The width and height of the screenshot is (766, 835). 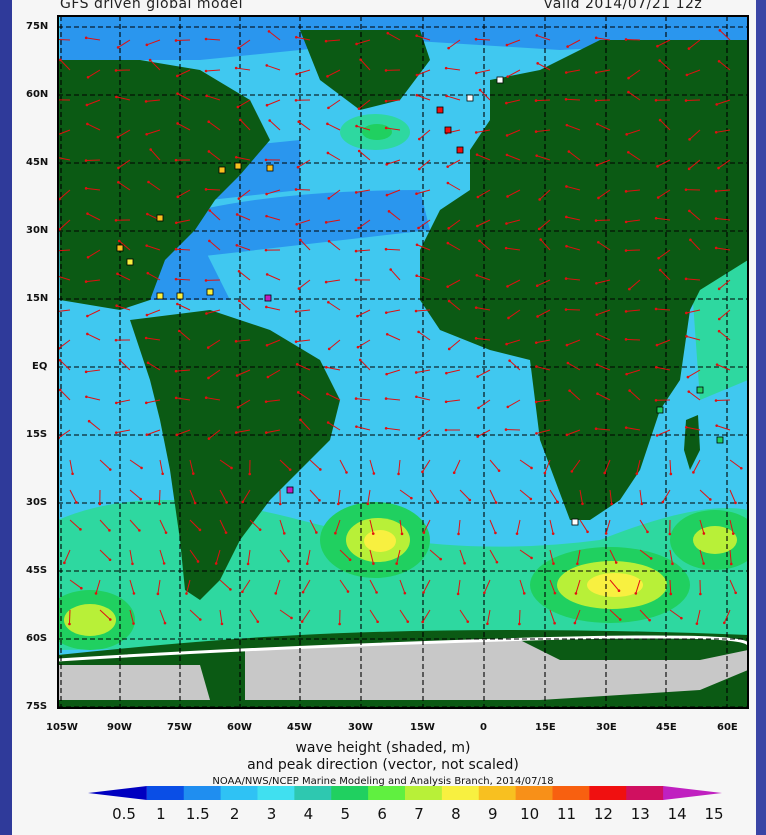 I want to click on colorbar-tick-label: 15, so click(x=714, y=814).